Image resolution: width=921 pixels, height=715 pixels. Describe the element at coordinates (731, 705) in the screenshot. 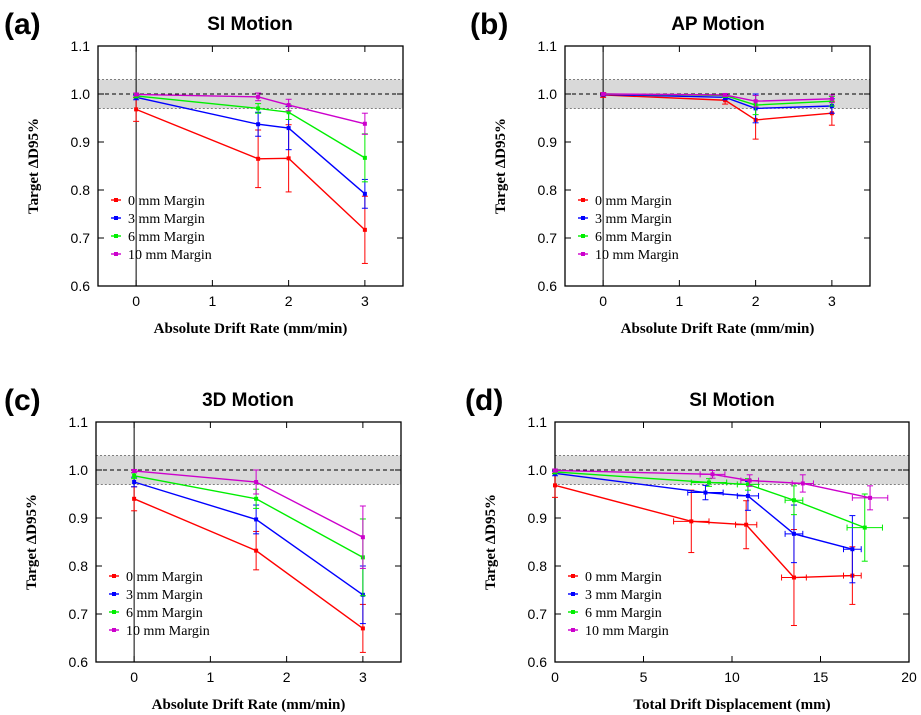

I see `x-axis-label: Total Drift Displacement (mm)` at that location.